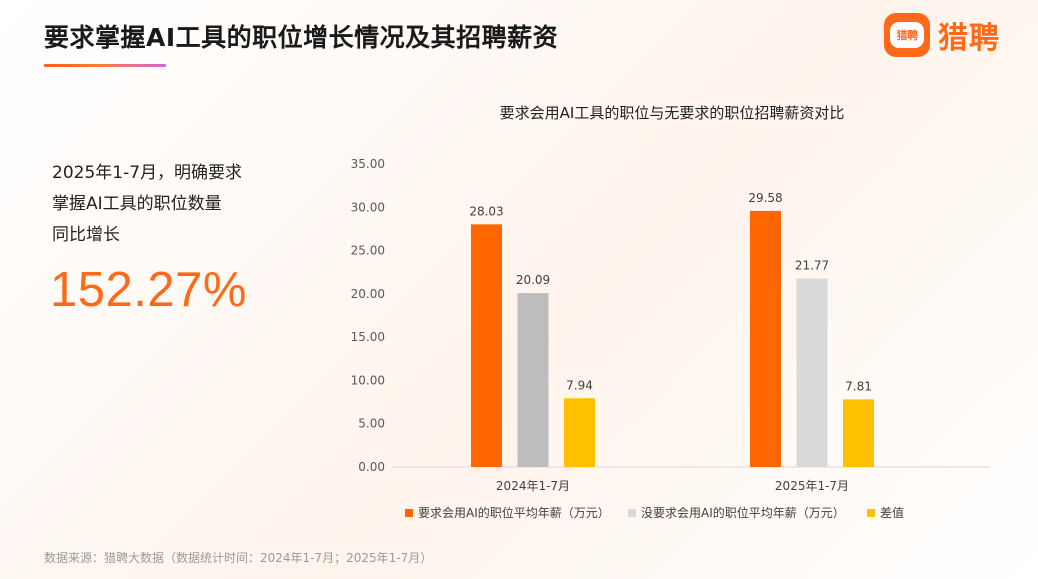  Describe the element at coordinates (765, 198) in the screenshot. I see `bar-data-label: 29.58` at that location.